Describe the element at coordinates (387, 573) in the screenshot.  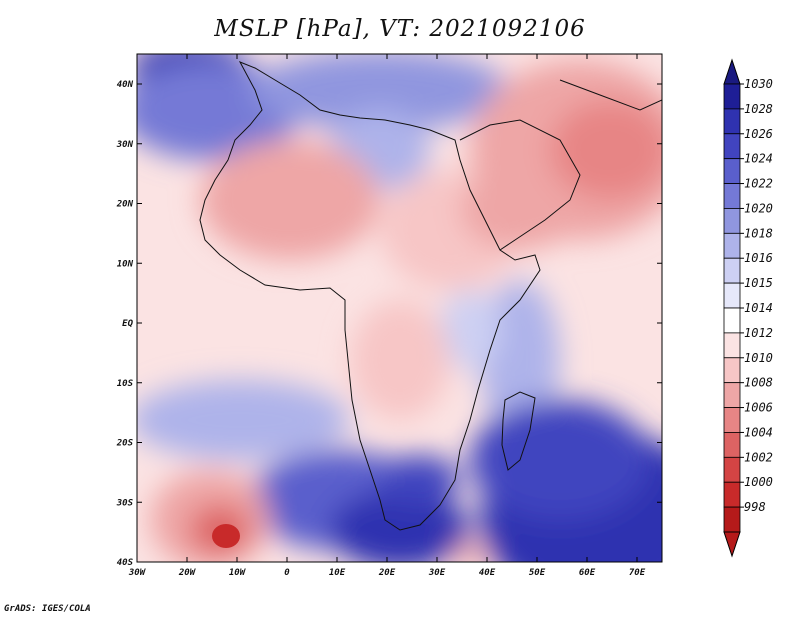
I see `lon-tick-label: 20E` at that location.